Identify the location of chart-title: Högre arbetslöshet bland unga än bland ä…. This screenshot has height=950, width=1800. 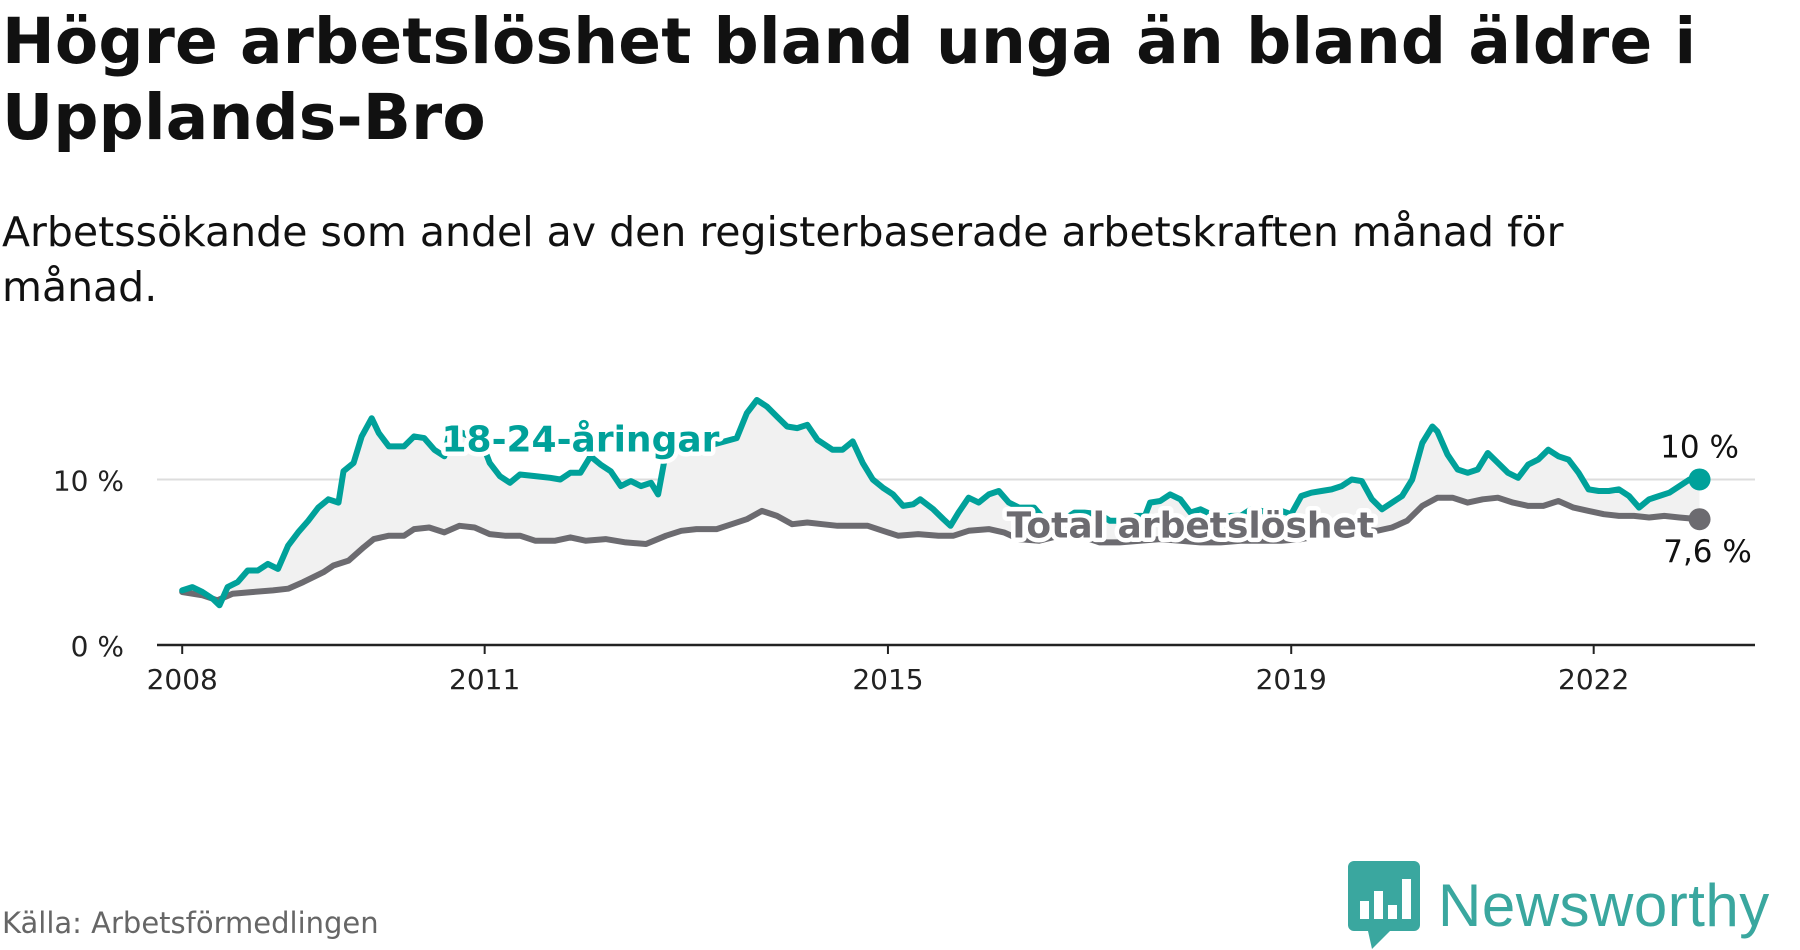
(849, 79).